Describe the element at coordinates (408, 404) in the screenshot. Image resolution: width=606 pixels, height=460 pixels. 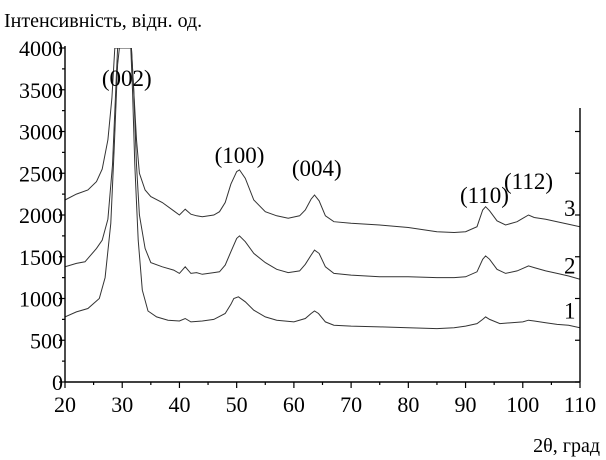
I see `x-tick-label: 80` at that location.